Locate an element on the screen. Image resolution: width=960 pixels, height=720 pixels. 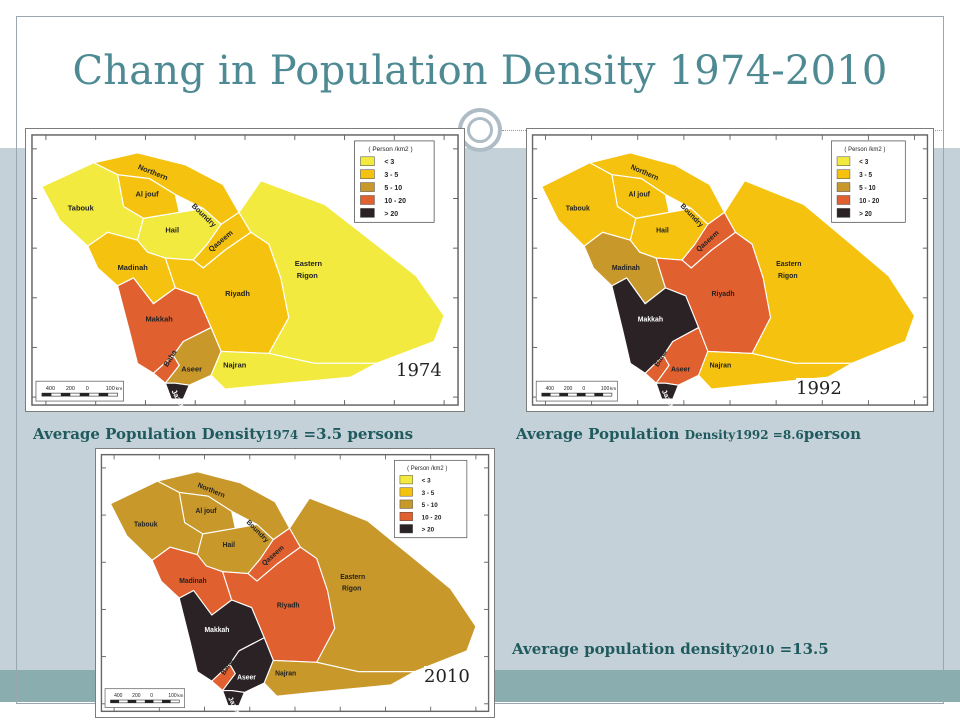
year-label-1974: 1974 is located at coordinates (419, 370).